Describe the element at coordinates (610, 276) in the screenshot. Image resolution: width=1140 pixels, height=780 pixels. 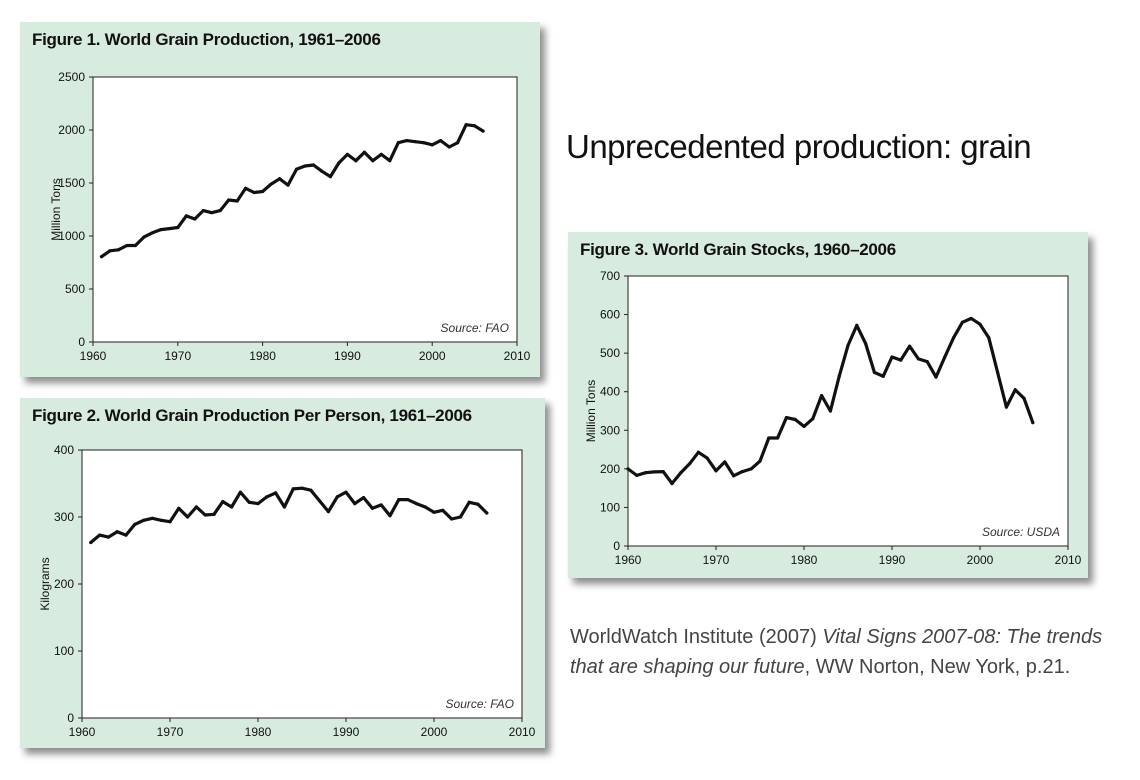
I see `y-tick-label: 700` at that location.